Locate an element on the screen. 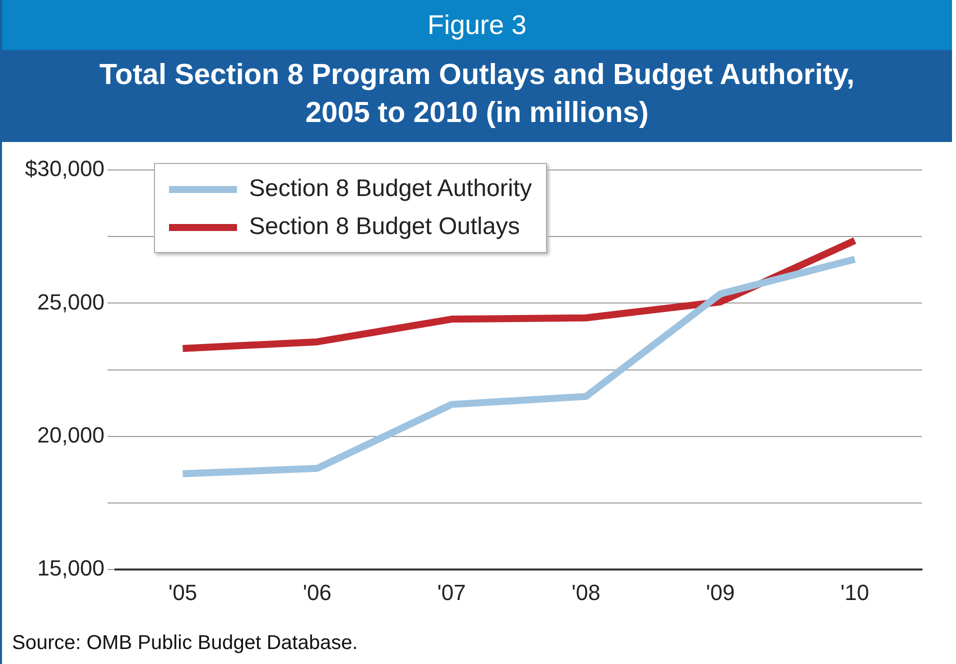 This screenshot has width=956, height=664. chart-title: Total Section 8 Program Outlays and Budget Authority, 2005 to 2010 (in millions) is located at coordinates (477, 96).